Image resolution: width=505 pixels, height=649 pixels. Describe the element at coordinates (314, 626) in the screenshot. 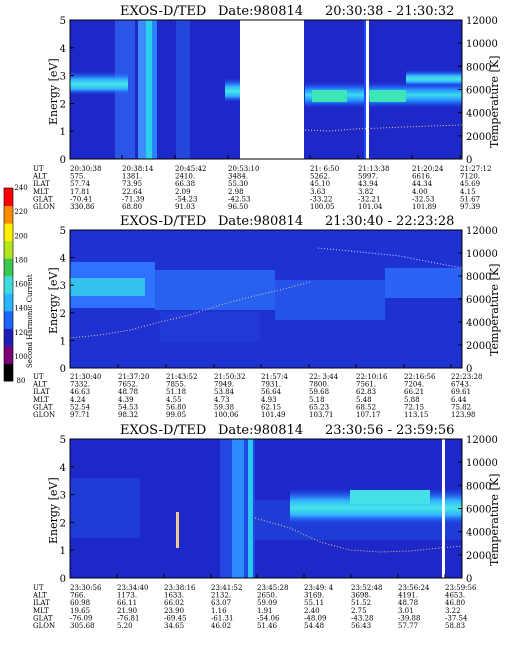

I see `orbit-param-value: 54.48` at that location.